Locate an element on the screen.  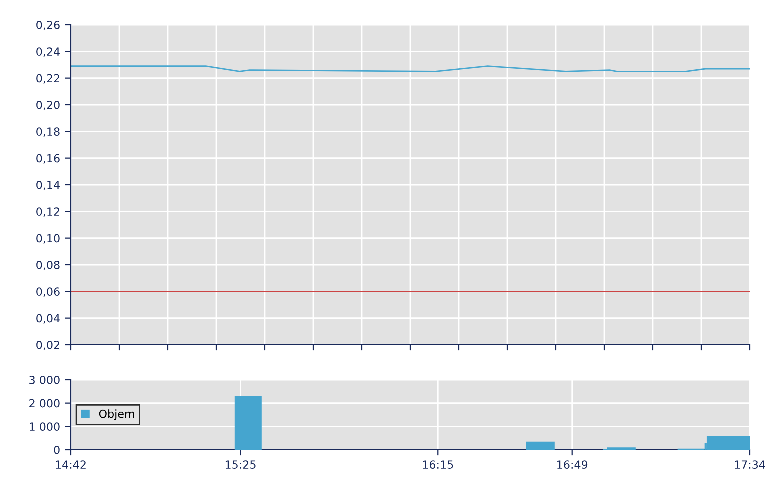
legend-label: Objem is located at coordinates (116, 415).